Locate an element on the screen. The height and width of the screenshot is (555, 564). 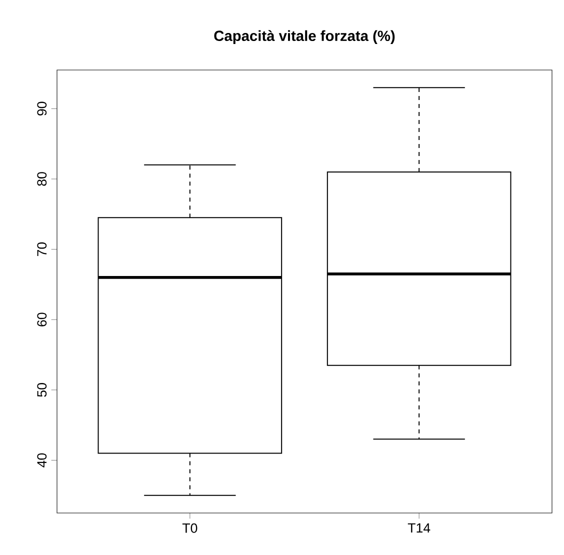
y-tick-label: 80 is located at coordinates (42, 179).